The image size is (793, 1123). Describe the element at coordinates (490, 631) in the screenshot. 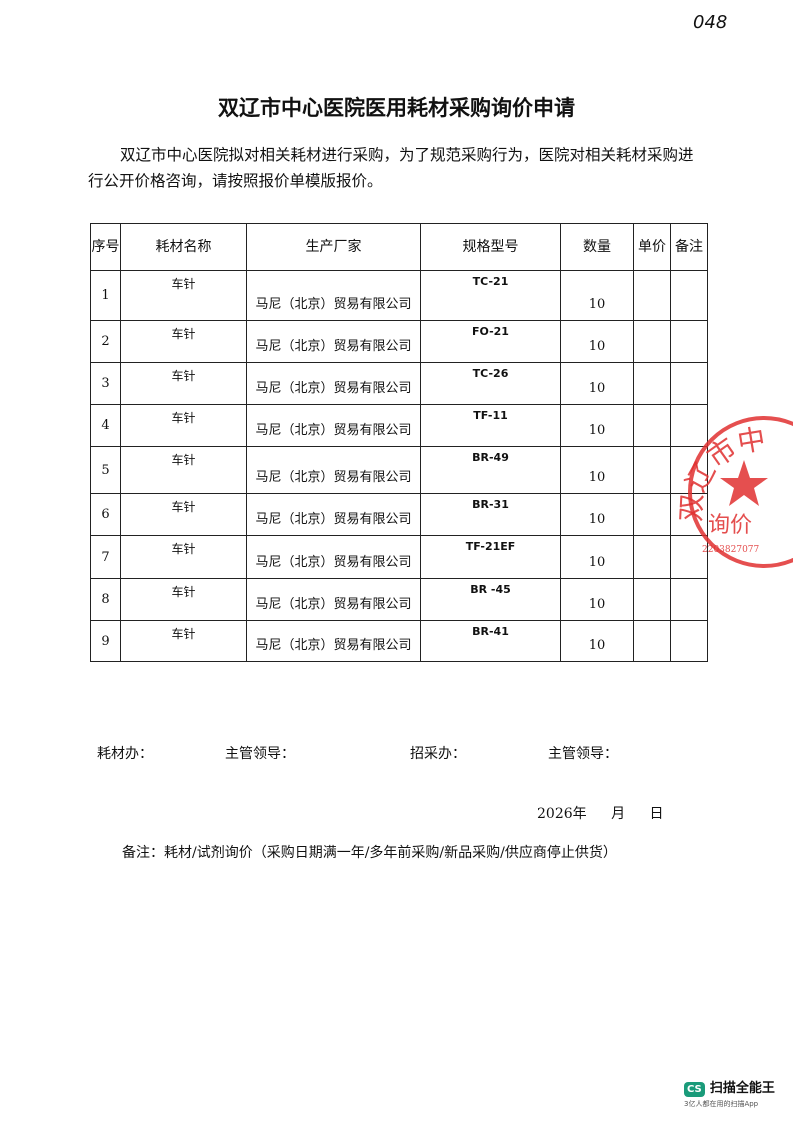

I see `spec: BR-41` at that location.